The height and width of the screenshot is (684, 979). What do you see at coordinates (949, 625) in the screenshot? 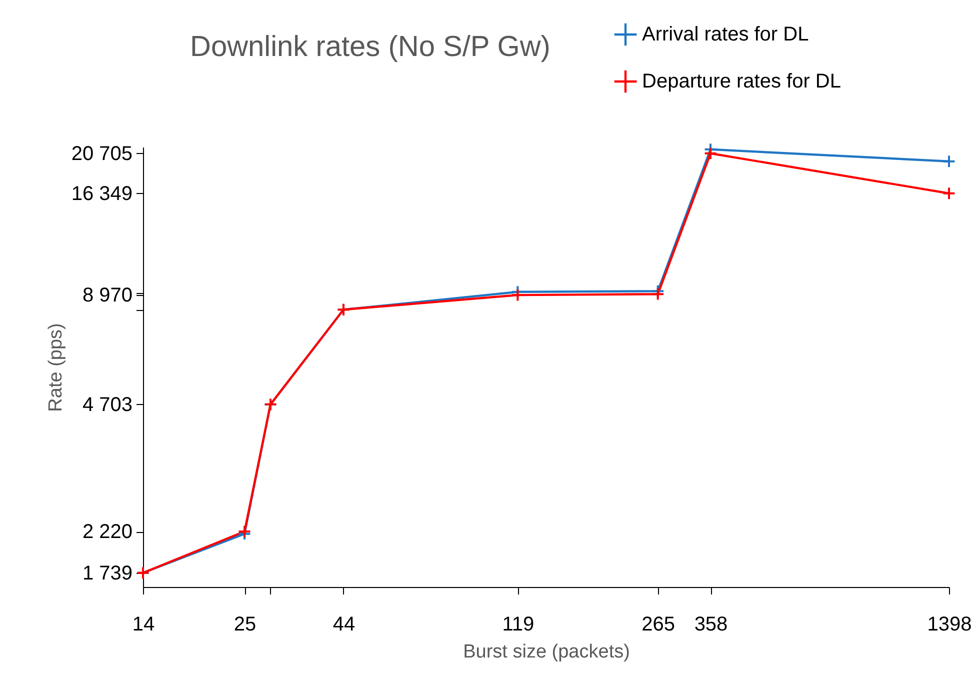
I see `x-tick-label: 1398` at bounding box center [949, 625].